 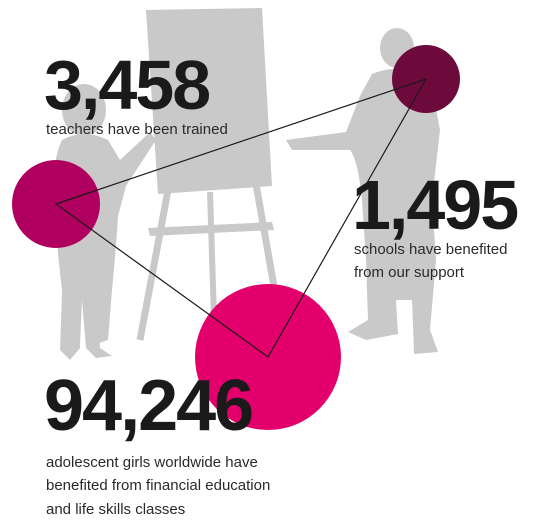 I want to click on stat-label-line: and life skills classes, so click(x=116, y=509).